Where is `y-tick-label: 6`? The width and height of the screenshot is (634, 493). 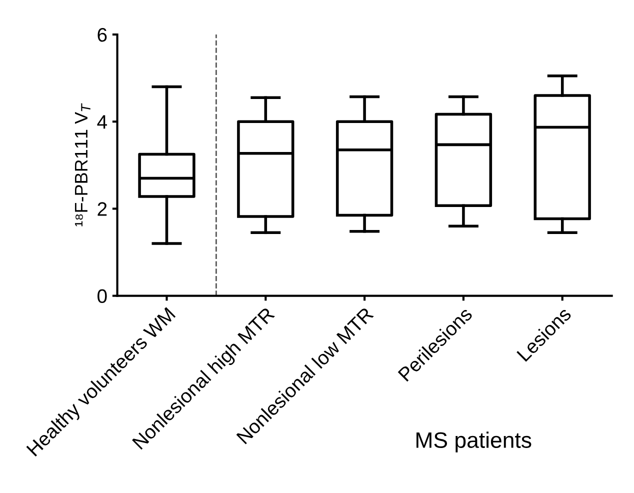
y-tick-label: 6 is located at coordinates (102, 35).